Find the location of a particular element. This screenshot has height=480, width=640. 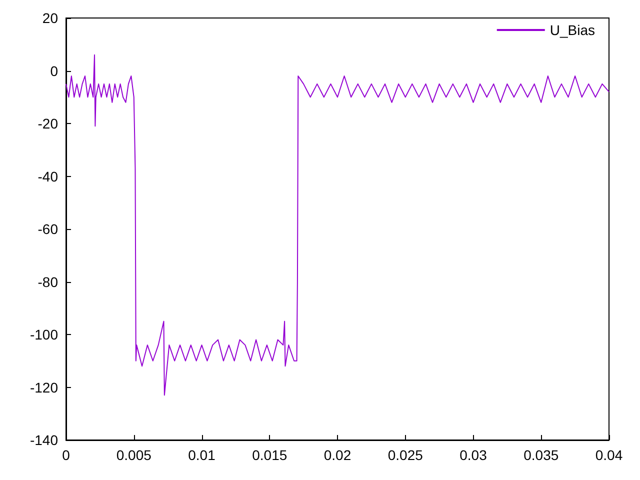

x-tick-label: 0 is located at coordinates (66, 455).